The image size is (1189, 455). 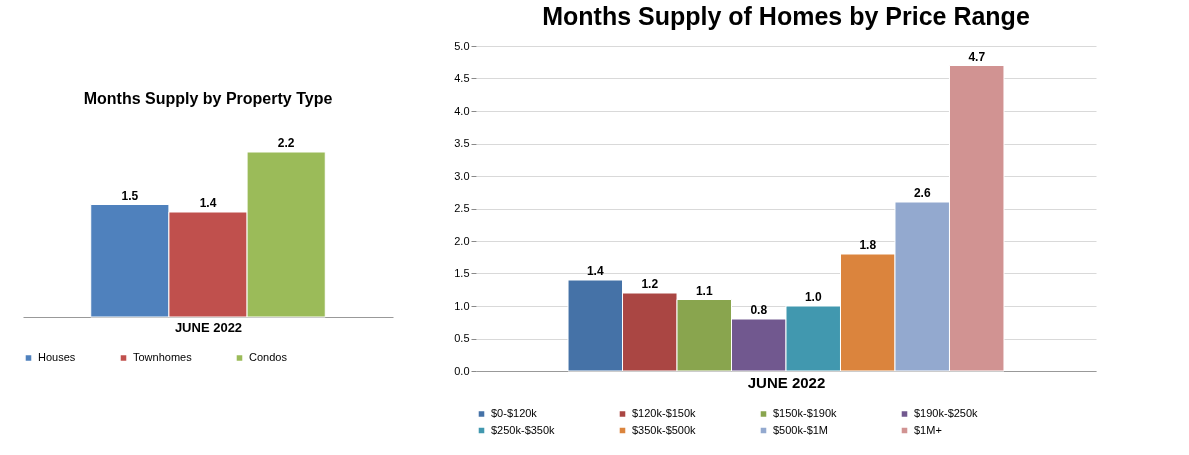 What do you see at coordinates (813, 297) in the screenshot?
I see `data-label: 1.0` at bounding box center [813, 297].